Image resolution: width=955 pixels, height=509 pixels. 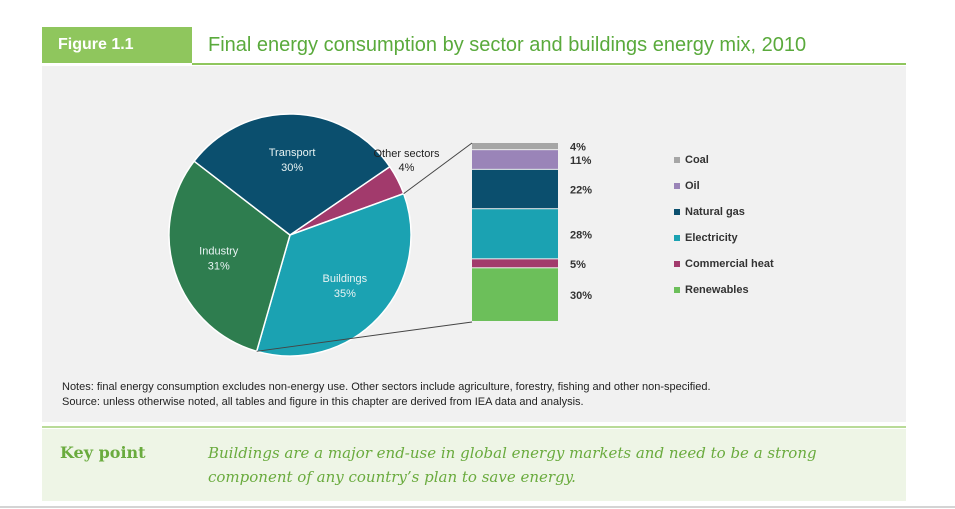 I want to click on legend-label-oil: Oil, so click(x=692, y=186).